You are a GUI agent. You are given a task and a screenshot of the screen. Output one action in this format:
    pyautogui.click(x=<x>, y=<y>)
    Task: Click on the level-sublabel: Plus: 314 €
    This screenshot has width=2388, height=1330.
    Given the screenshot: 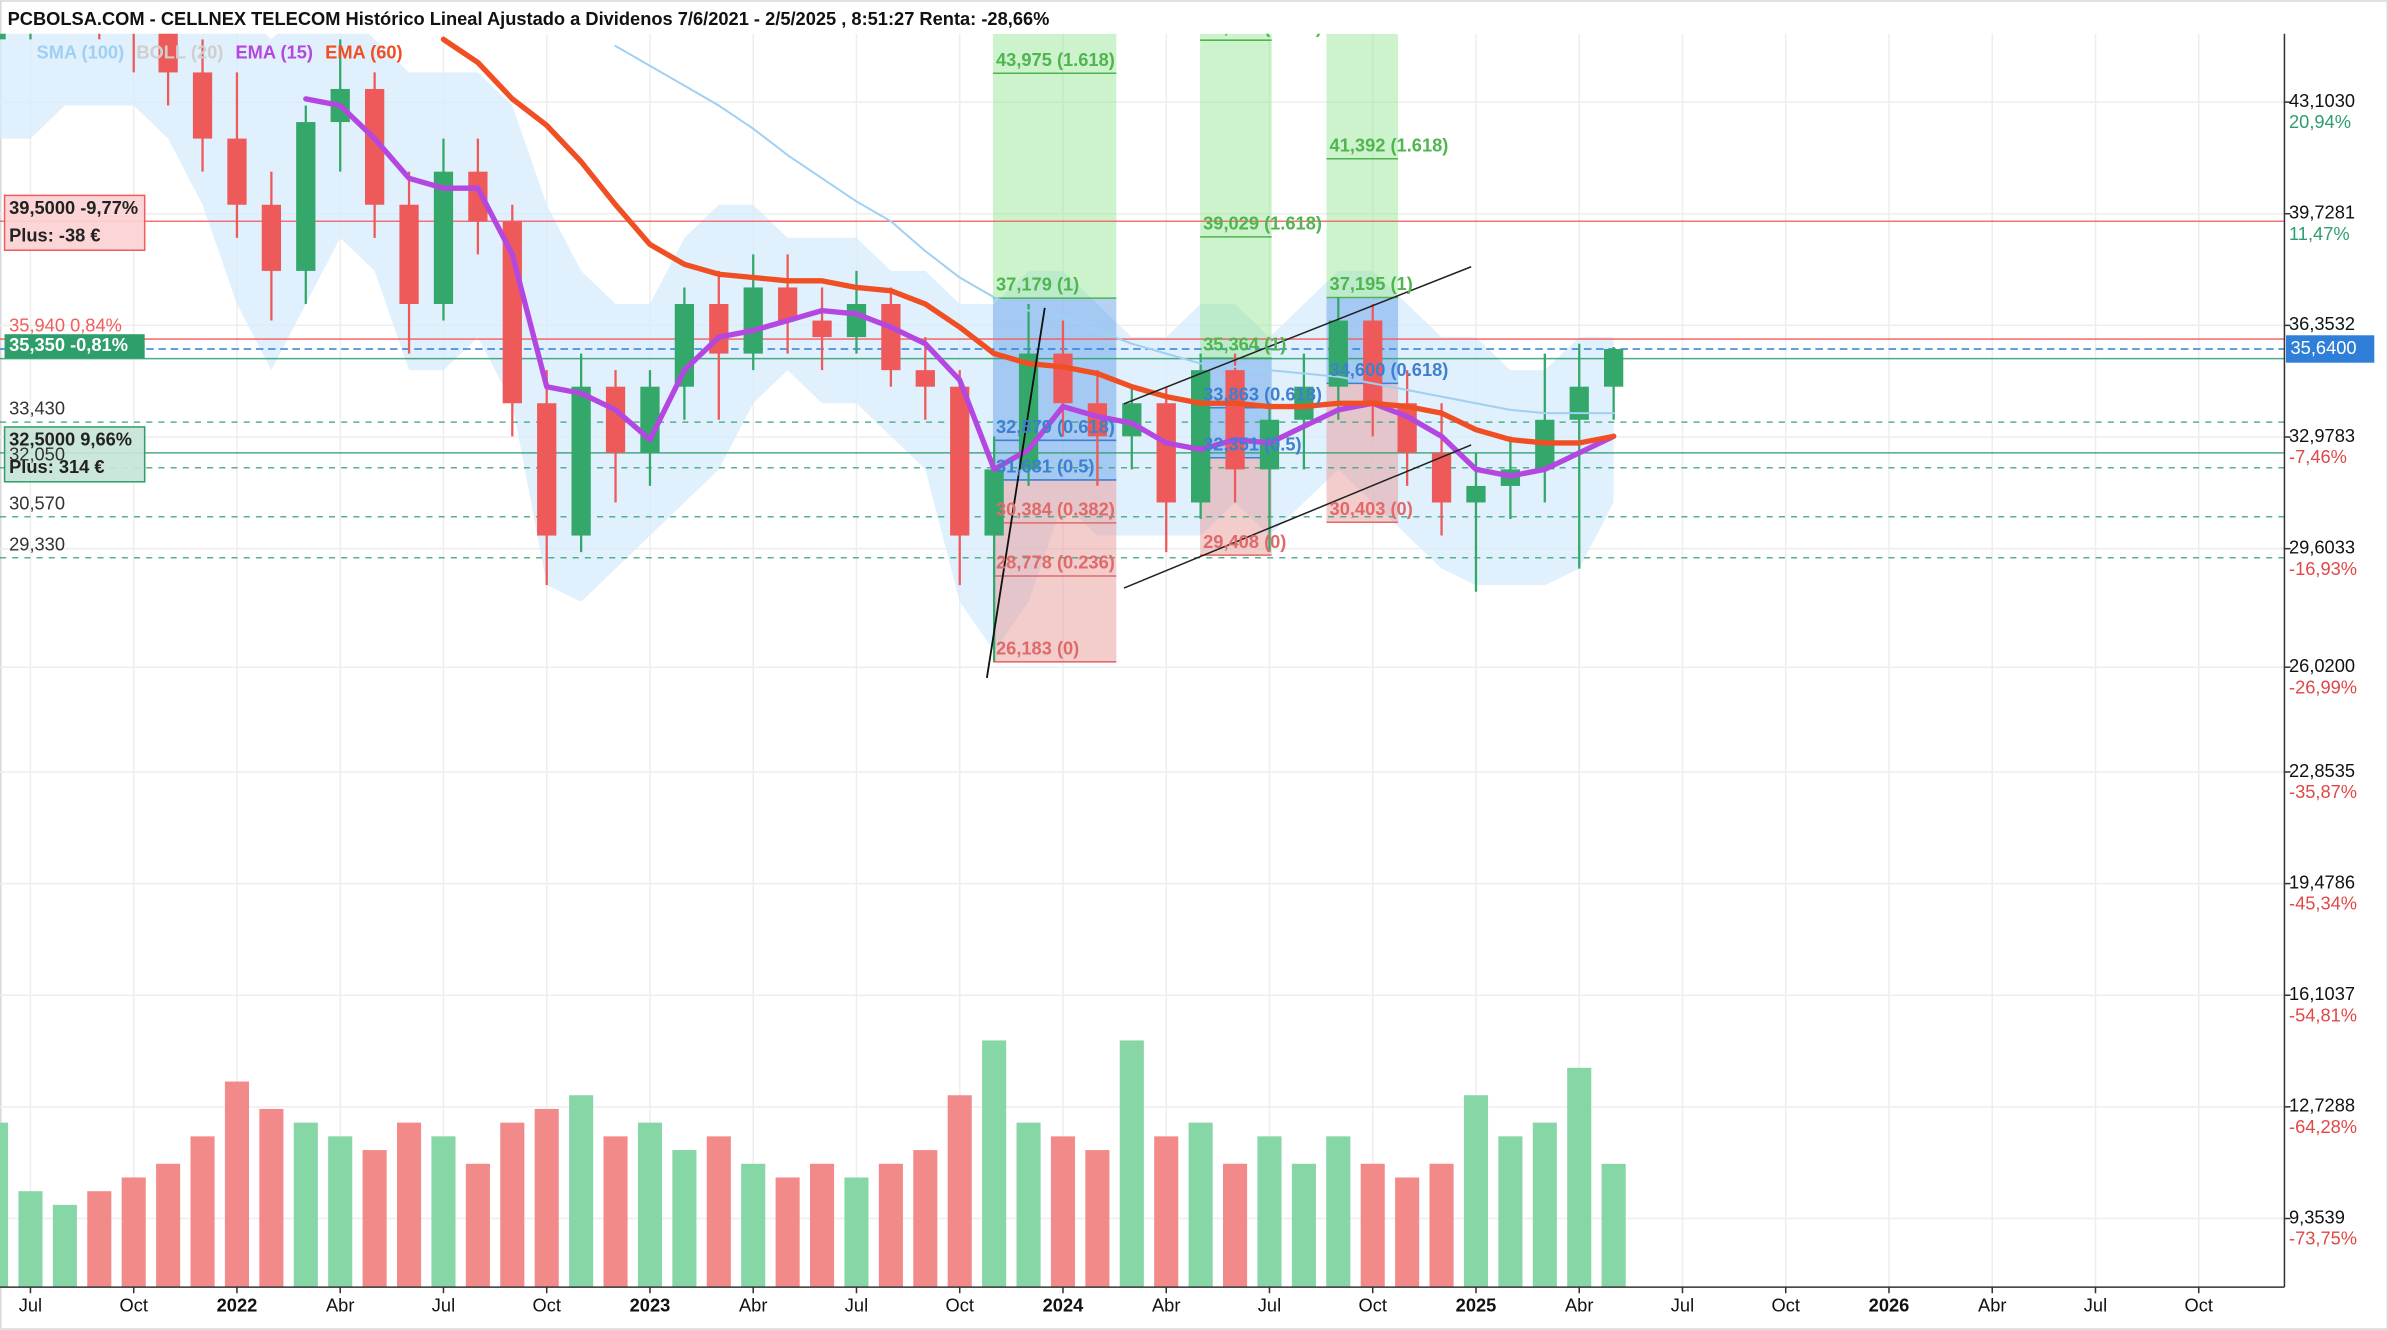 What is the action you would take?
    pyautogui.click(x=56, y=466)
    